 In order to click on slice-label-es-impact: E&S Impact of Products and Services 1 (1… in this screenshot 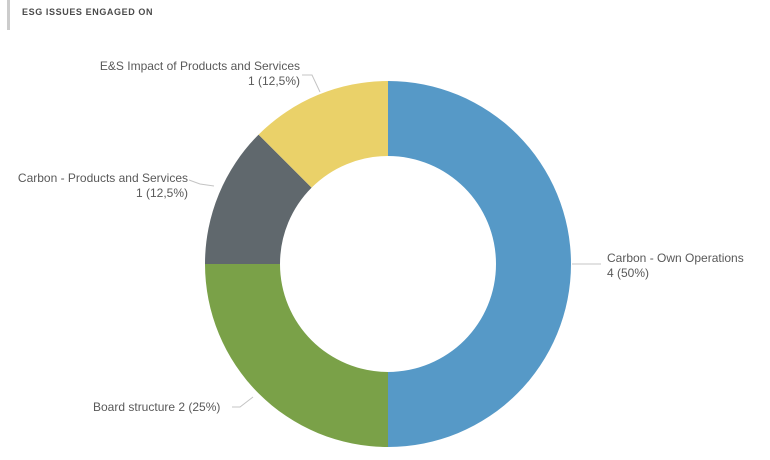, I will do `click(180, 74)`.